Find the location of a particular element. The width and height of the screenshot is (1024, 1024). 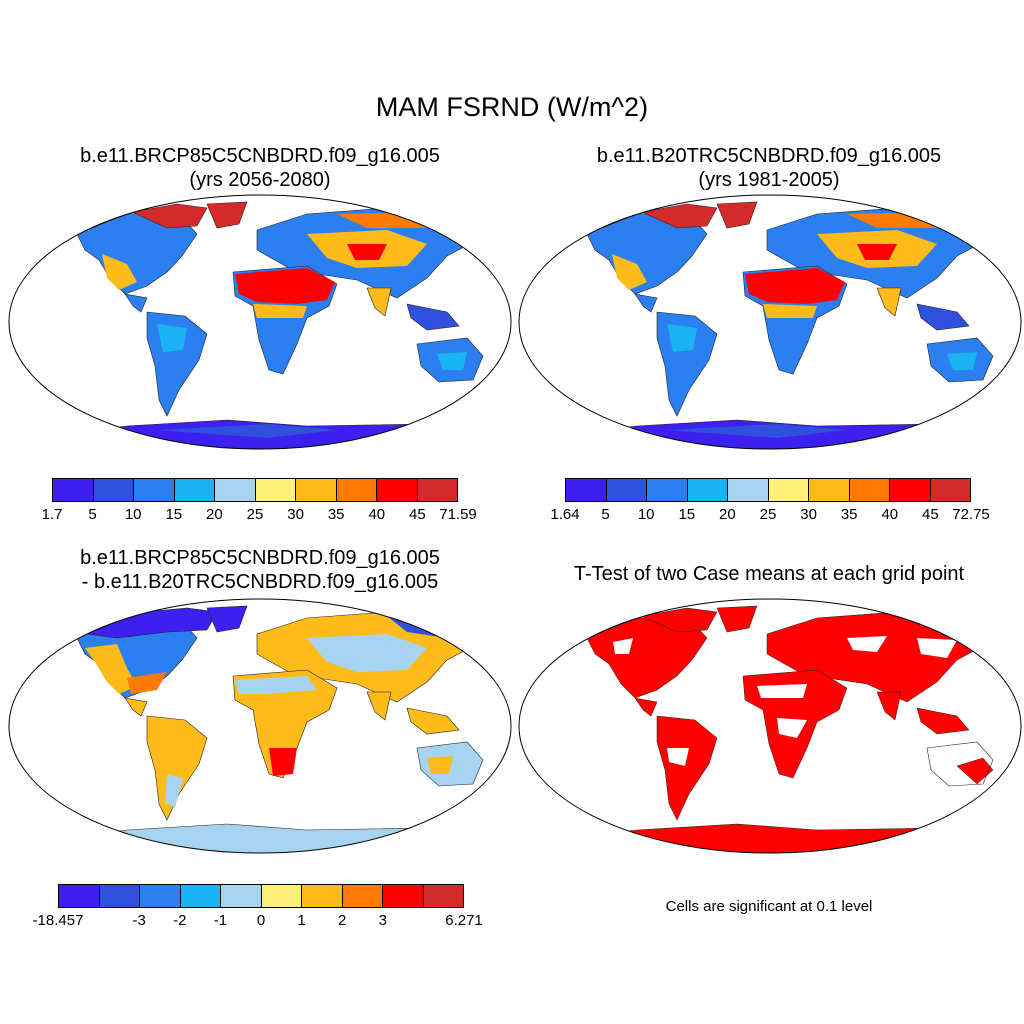

colorbar-tick-label: 1.64 is located at coordinates (565, 514).